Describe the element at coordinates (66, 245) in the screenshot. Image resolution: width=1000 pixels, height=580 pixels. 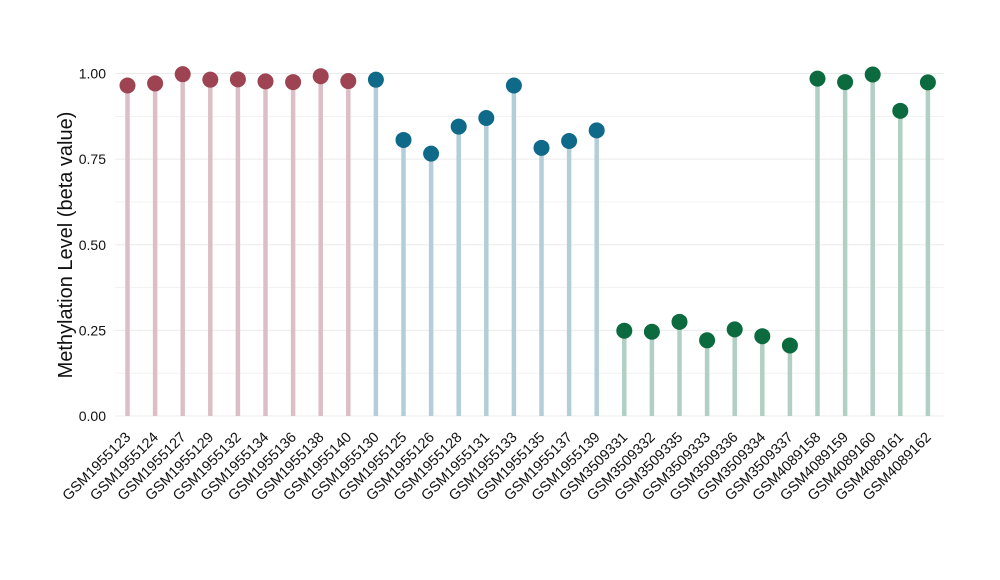
I see `y-axis-title: Methylation Level (beta value)` at that location.